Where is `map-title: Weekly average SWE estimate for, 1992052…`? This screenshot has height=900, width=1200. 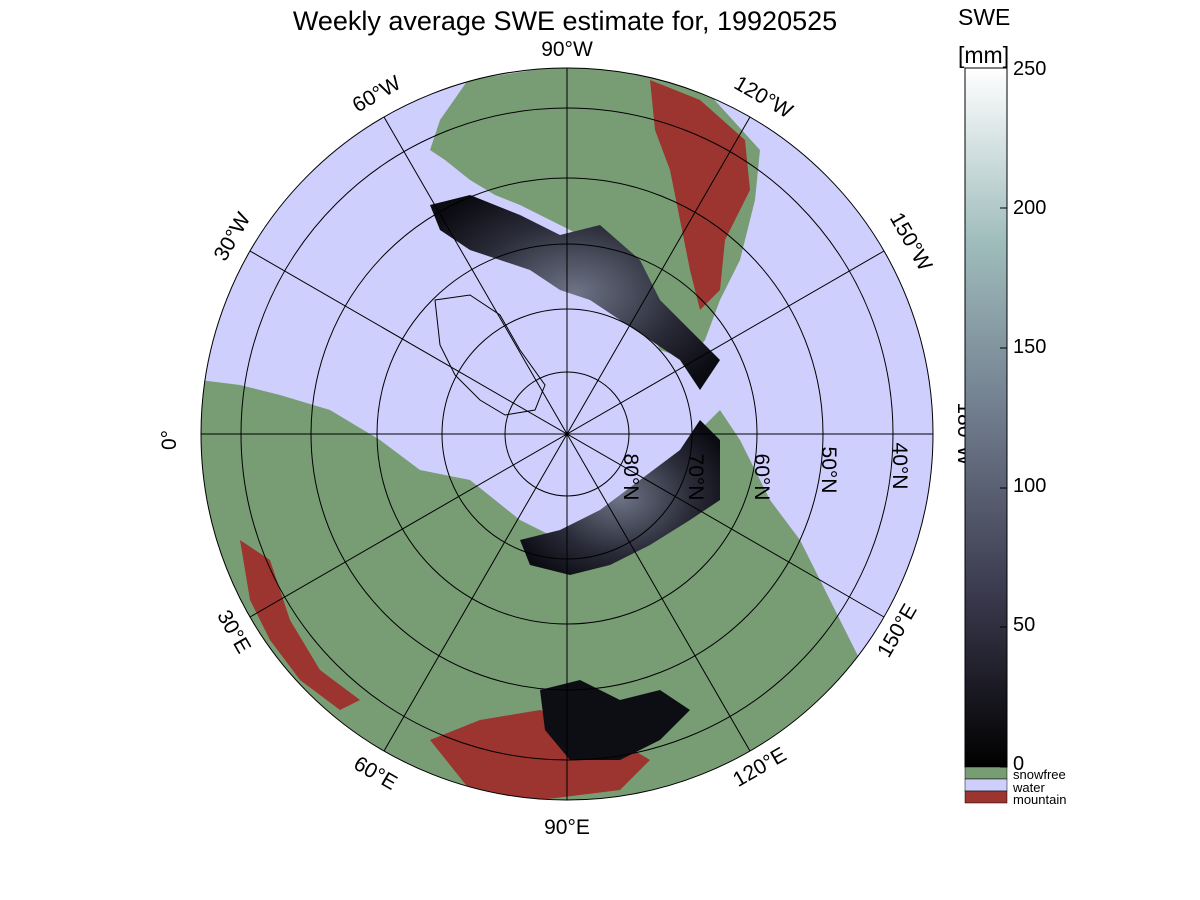 map-title: Weekly average SWE estimate for, 1992052… is located at coordinates (565, 21).